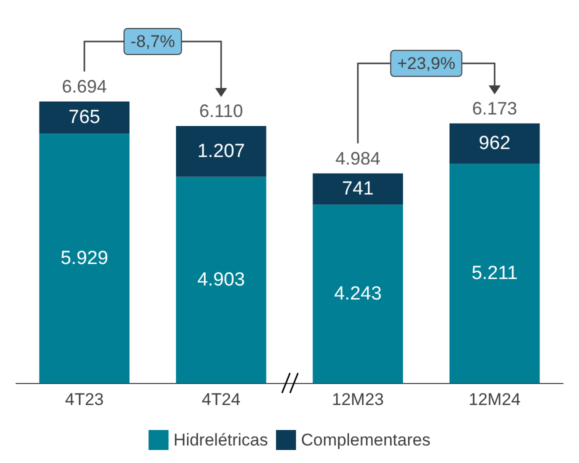 The height and width of the screenshot is (463, 579). Describe the element at coordinates (365, 440) in the screenshot. I see `legend-label: Complementares` at that location.